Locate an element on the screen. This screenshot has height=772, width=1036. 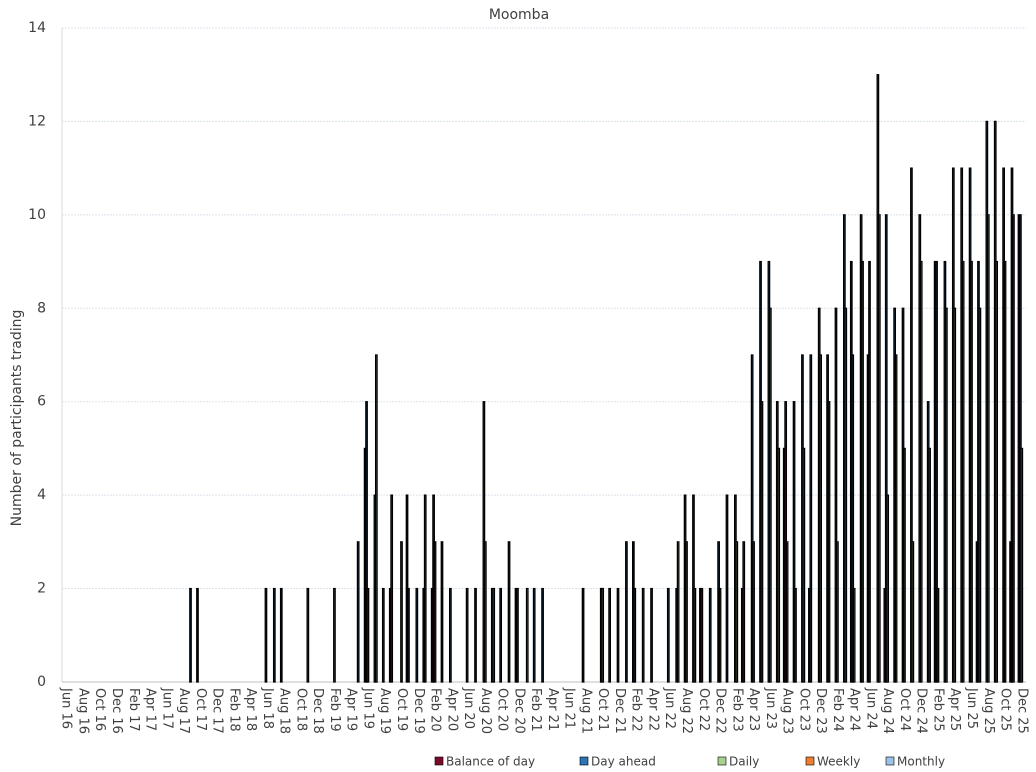
x-tick-label: Jun 24 is located at coordinates (870, 708).